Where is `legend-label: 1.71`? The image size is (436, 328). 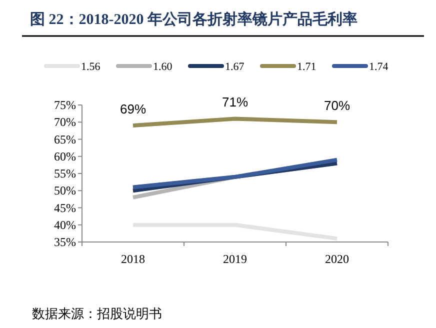 legend-label: 1.71 is located at coordinates (306, 67).